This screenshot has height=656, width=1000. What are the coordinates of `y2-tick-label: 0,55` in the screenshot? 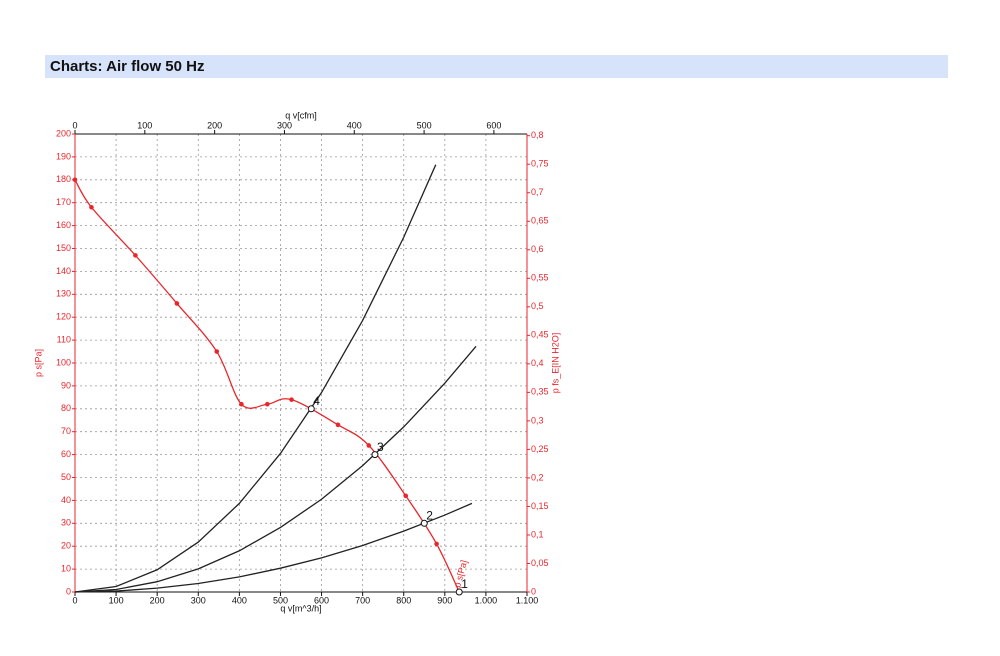 It's located at (540, 278).